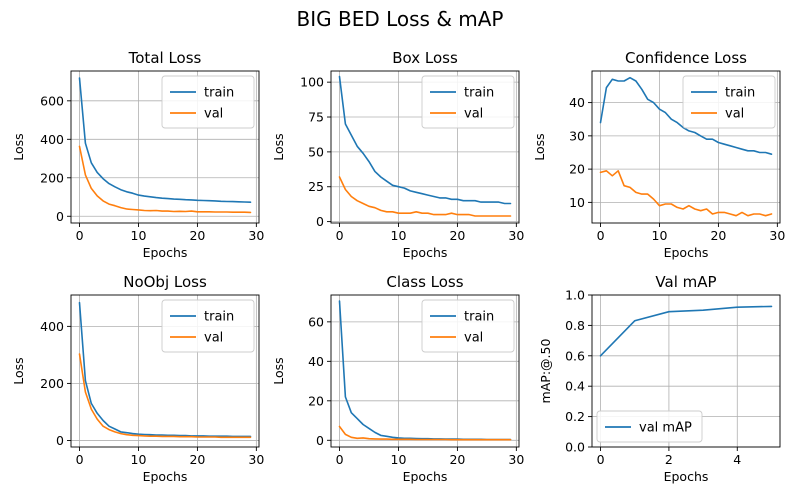  I want to click on axis-ticks: 0 10 20 30 0 200 400 600, so click(152, 168).